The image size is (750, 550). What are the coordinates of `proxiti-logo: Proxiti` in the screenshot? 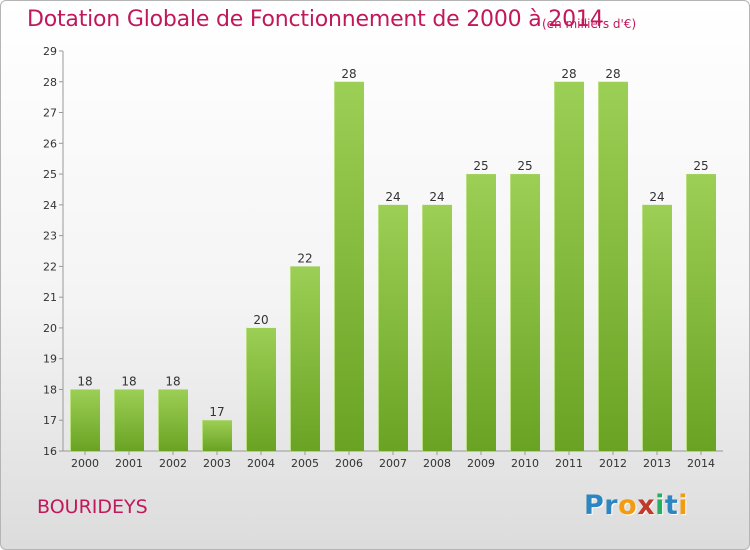 It's located at (636, 505).